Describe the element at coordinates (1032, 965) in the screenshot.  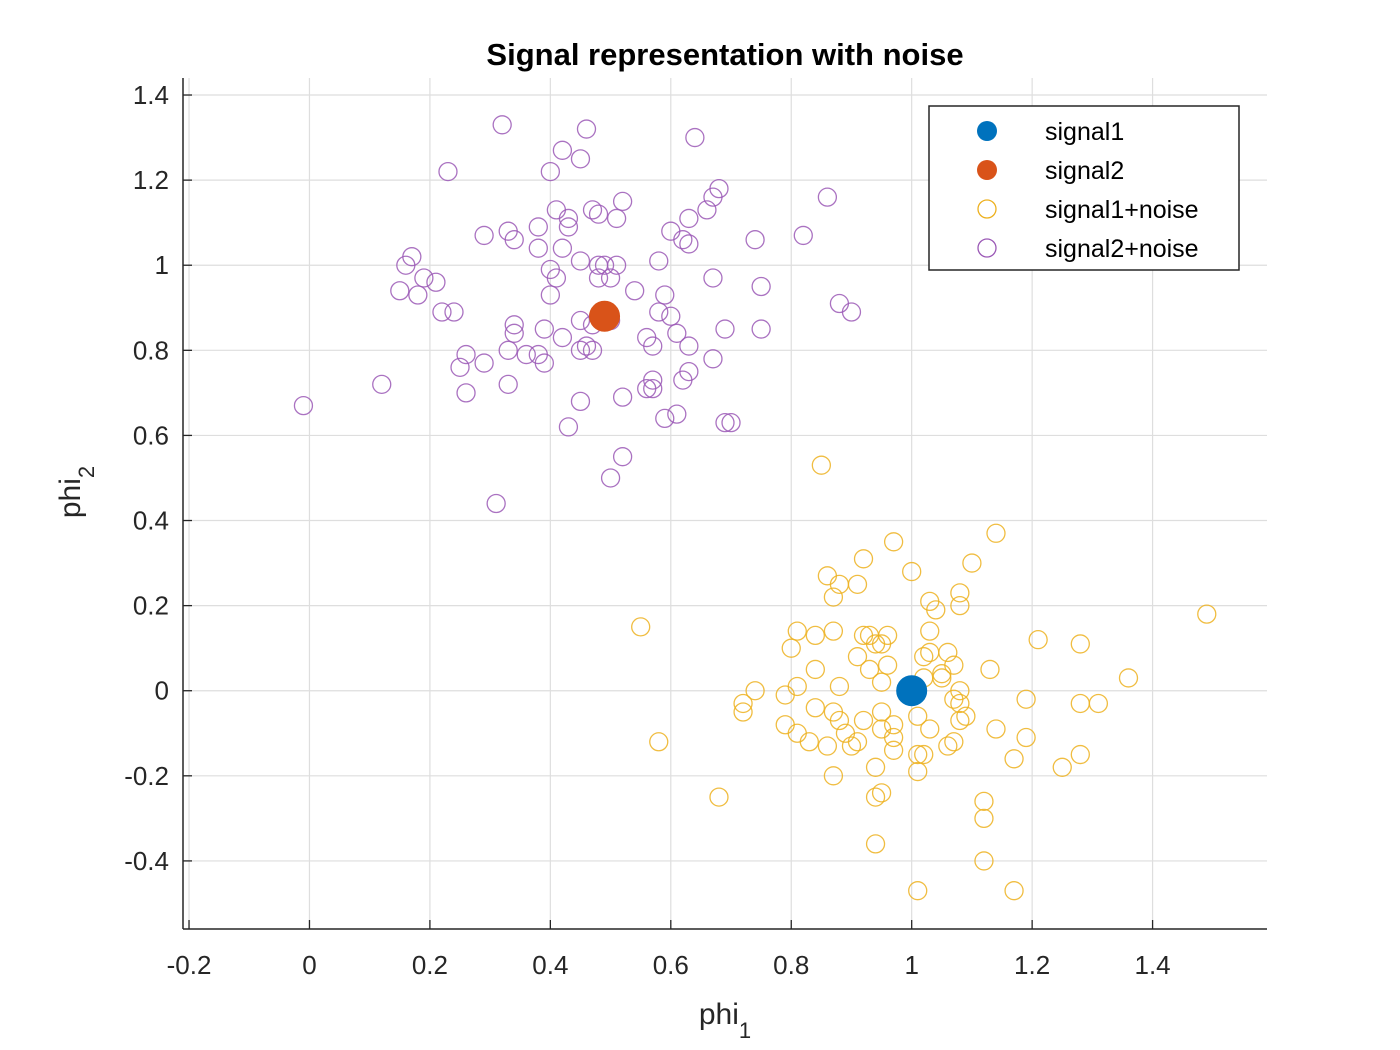
I see `x-tick-label: 1.2` at that location.